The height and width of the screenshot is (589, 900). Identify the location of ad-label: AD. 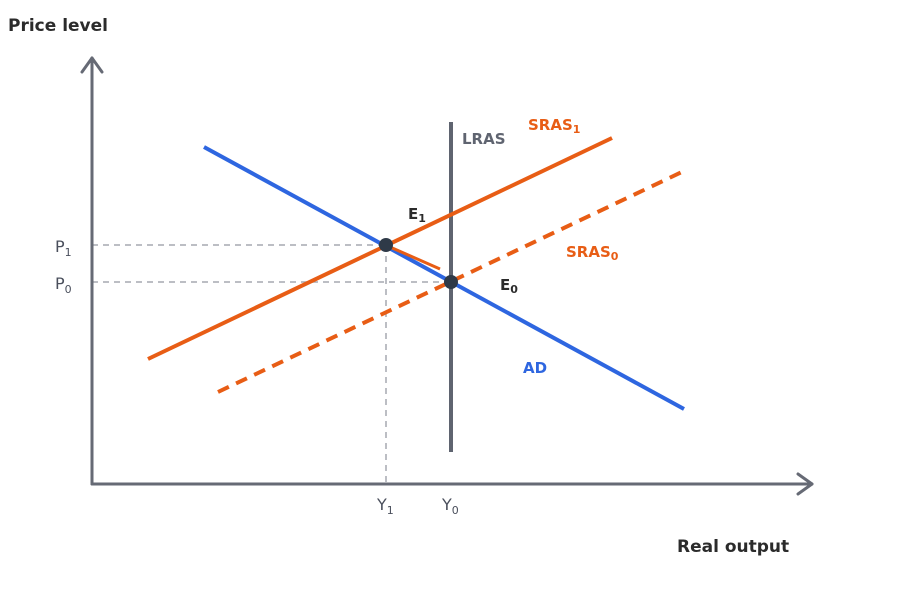
(535, 368).